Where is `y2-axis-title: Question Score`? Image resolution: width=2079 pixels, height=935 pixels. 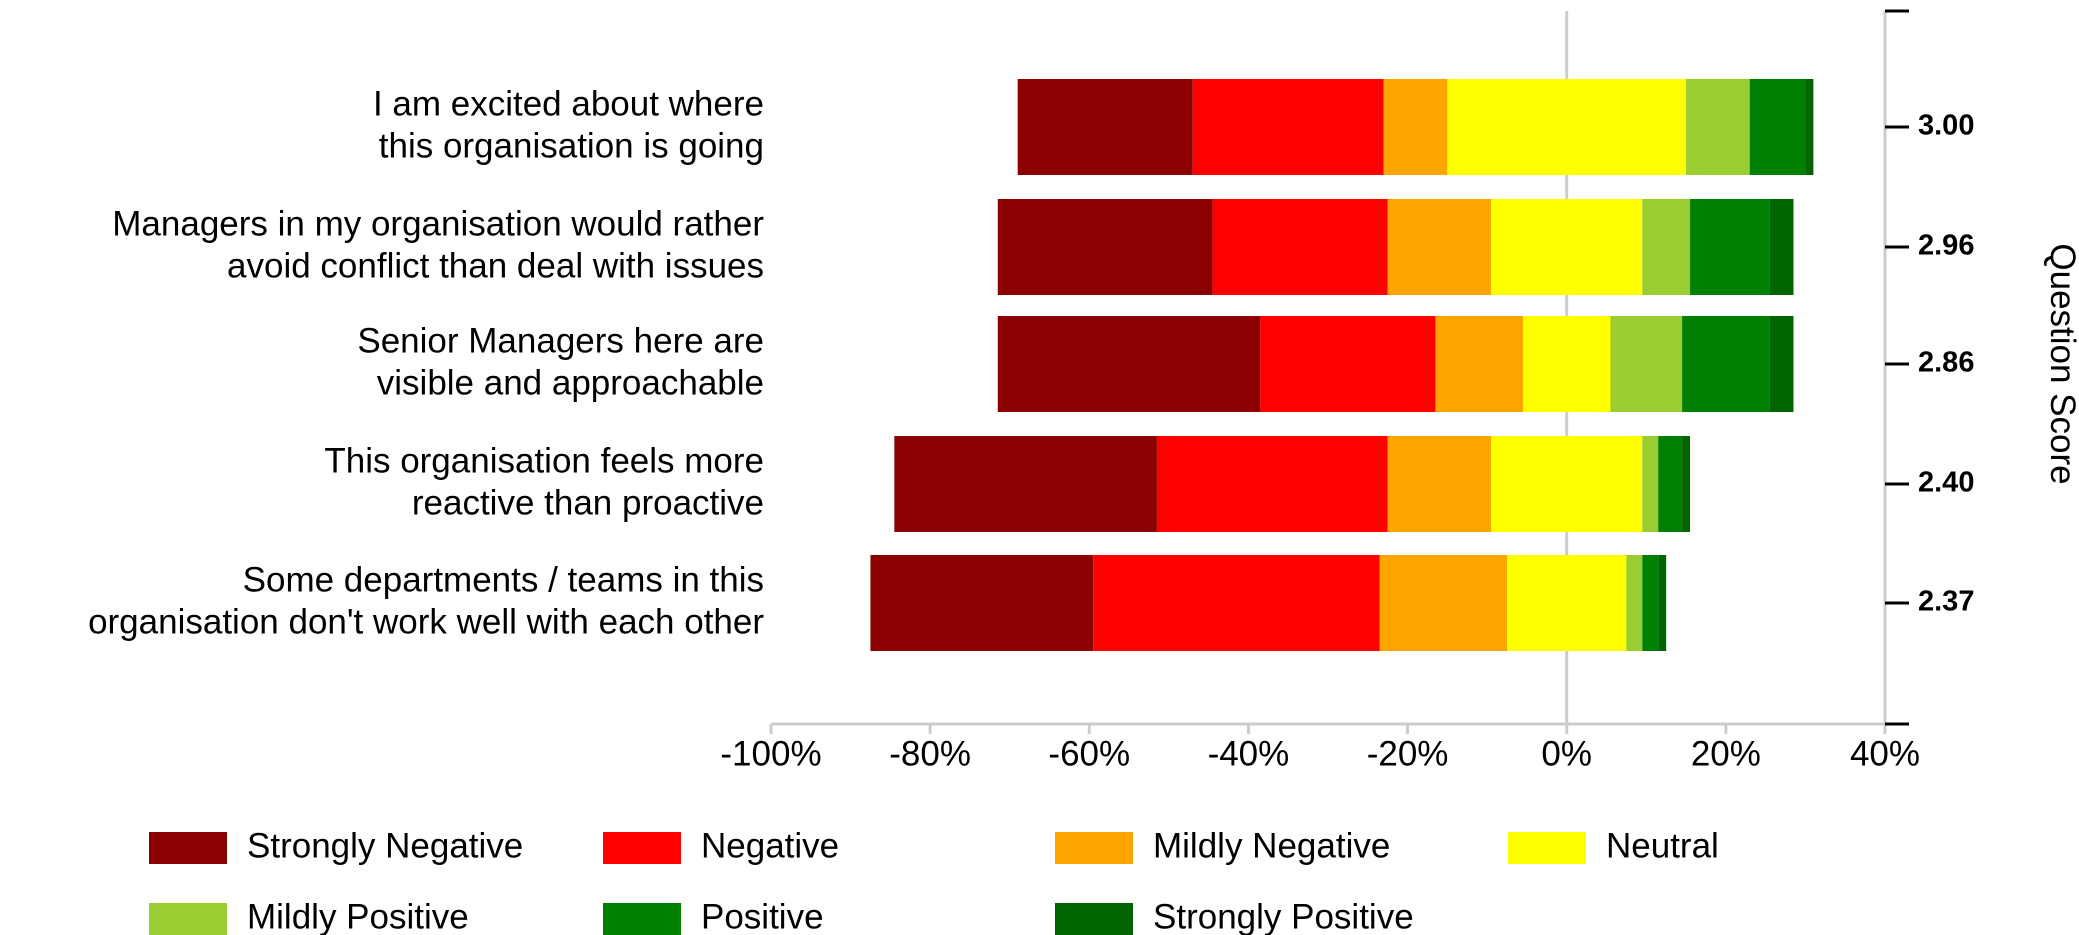 y2-axis-title: Question Score is located at coordinates (2061, 363).